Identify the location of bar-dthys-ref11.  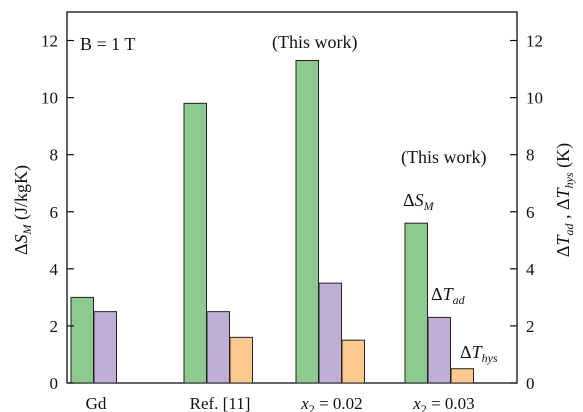
(241, 360).